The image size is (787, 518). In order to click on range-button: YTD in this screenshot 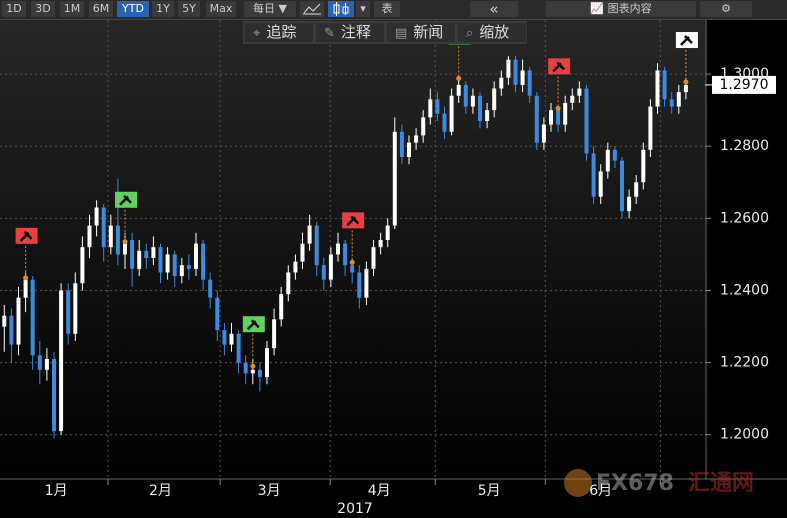, I will do `click(133, 9)`.